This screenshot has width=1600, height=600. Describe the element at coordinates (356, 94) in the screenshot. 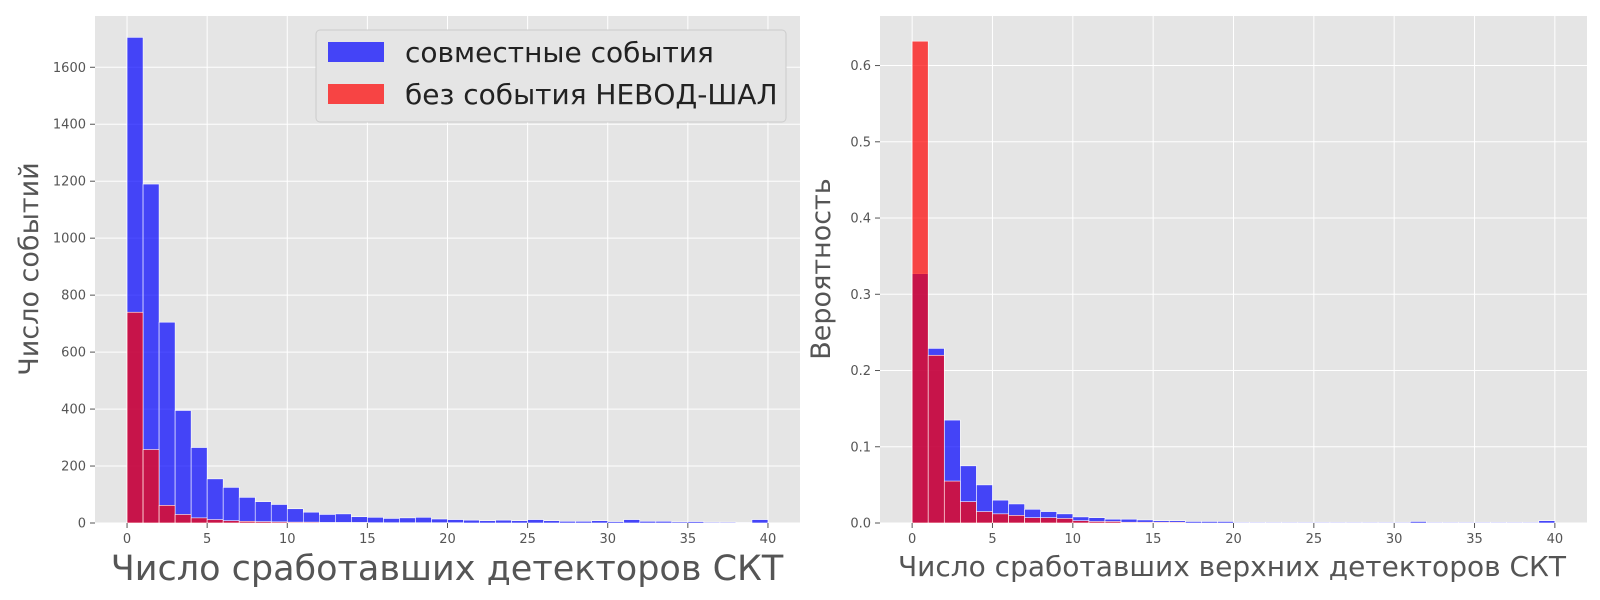

I see `legend-swatch-without-neovd-event` at that location.